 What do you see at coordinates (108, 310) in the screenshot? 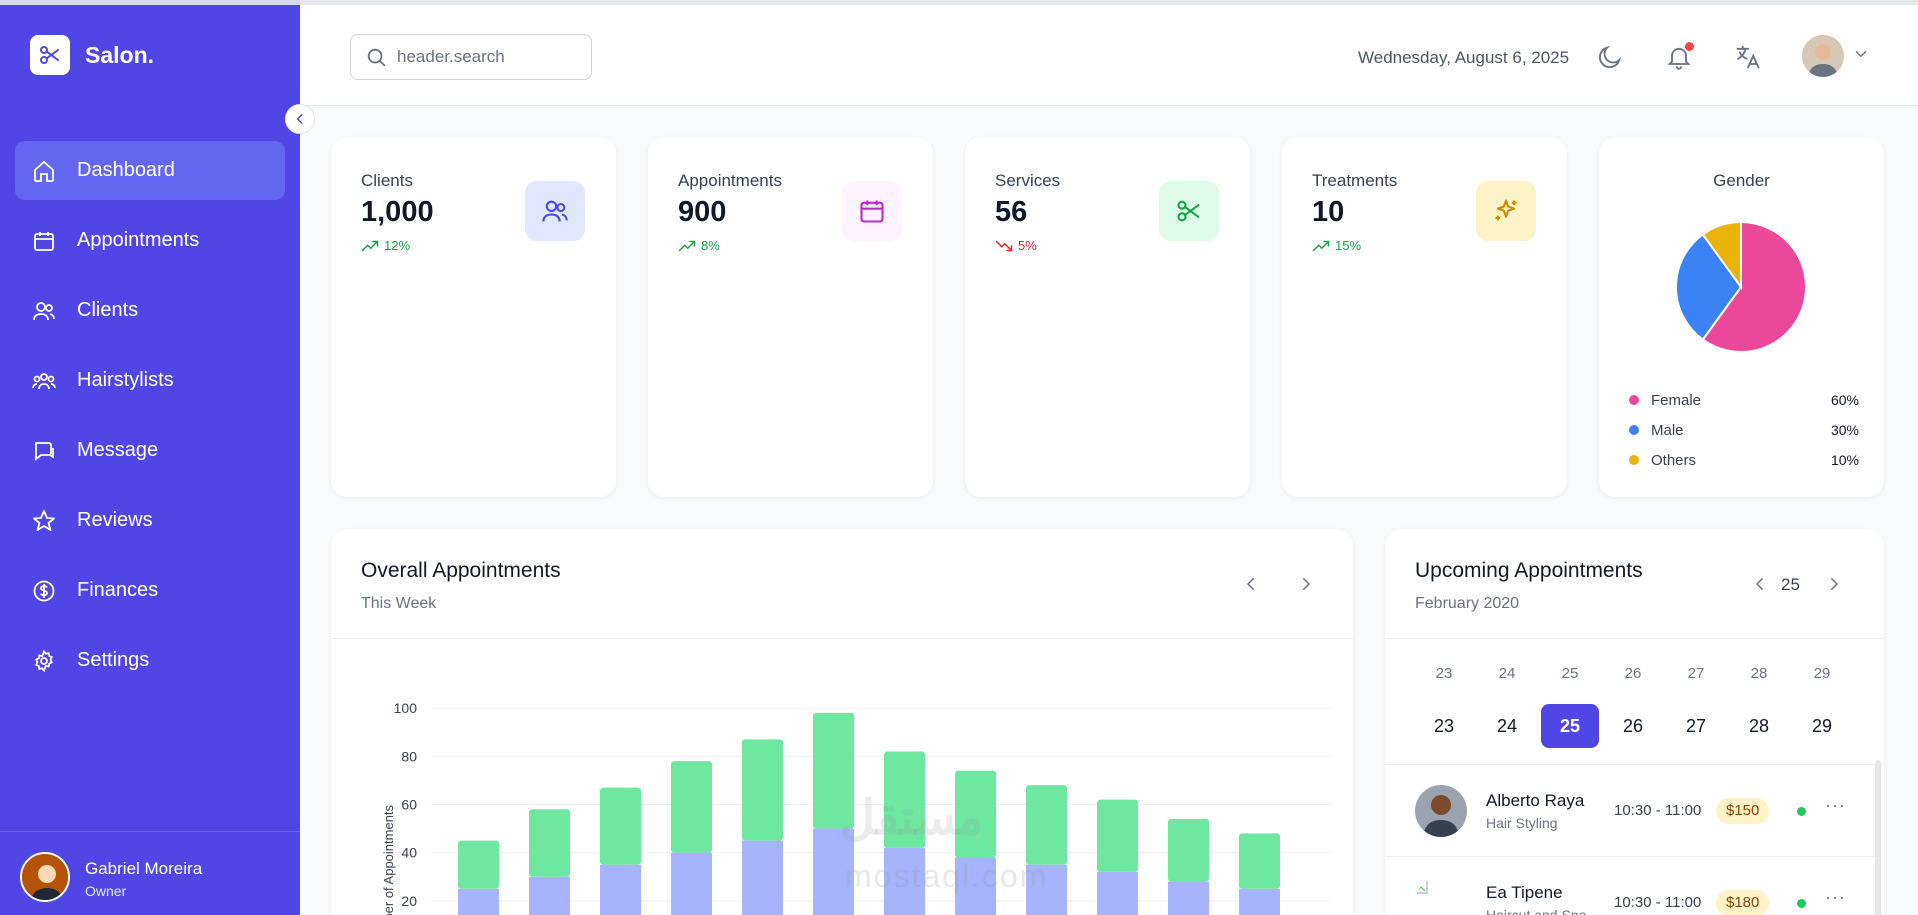
I see `sidebar-item-label: Clients` at bounding box center [108, 310].